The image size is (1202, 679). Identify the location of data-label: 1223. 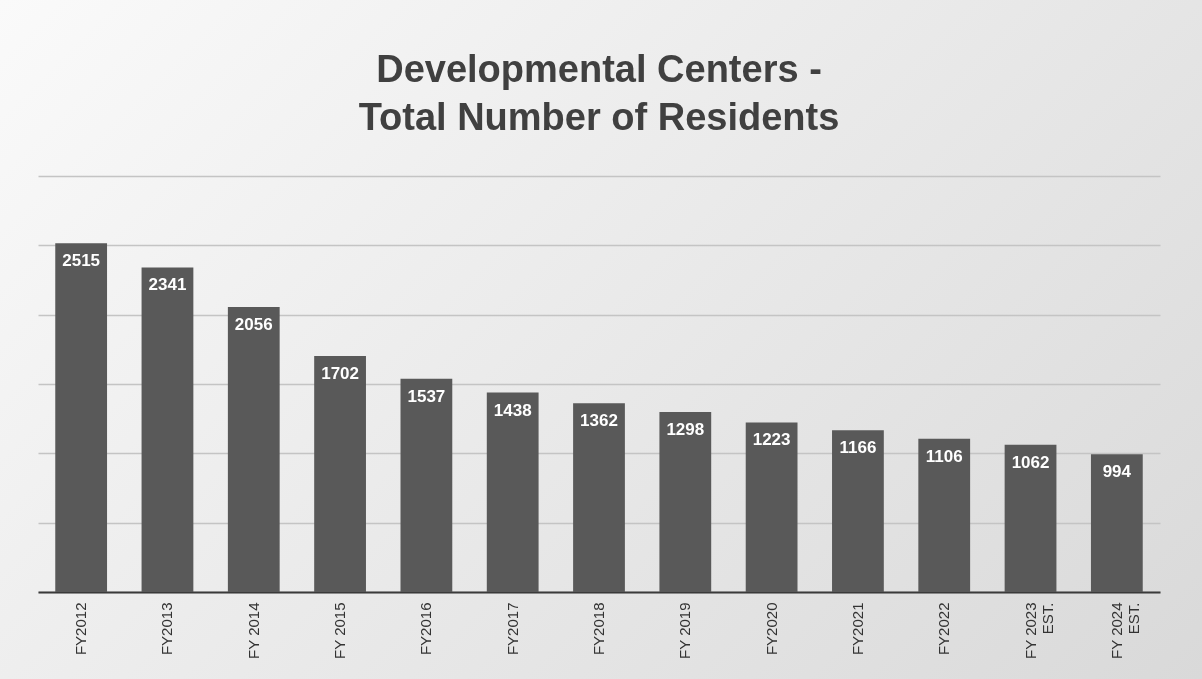
(771, 440).